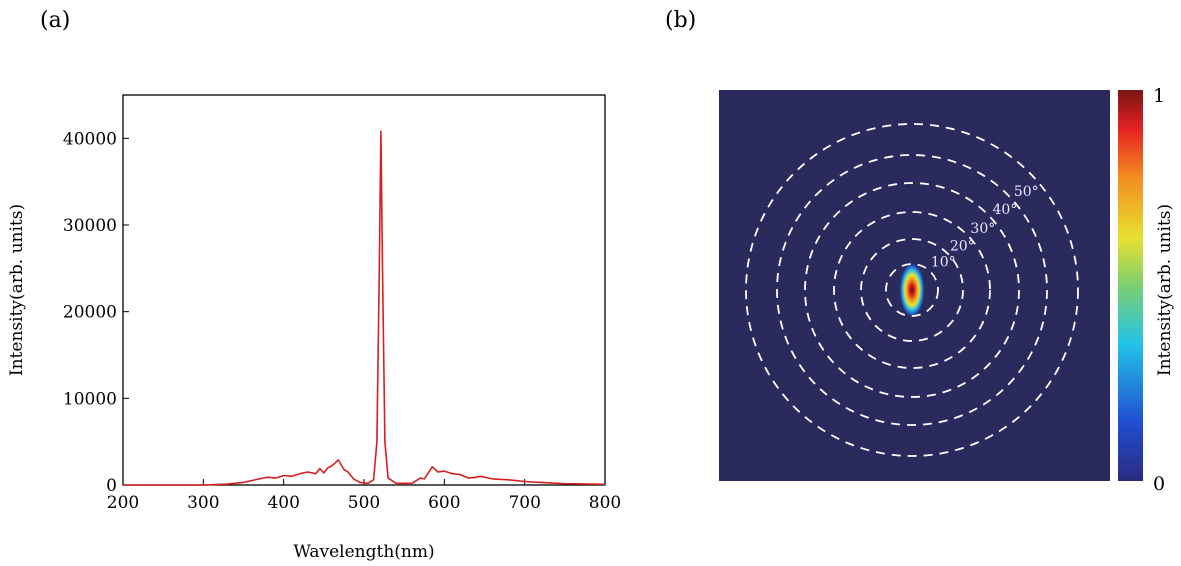 The image size is (1181, 566). Describe the element at coordinates (1130, 285) in the screenshot. I see `colorbar` at that location.